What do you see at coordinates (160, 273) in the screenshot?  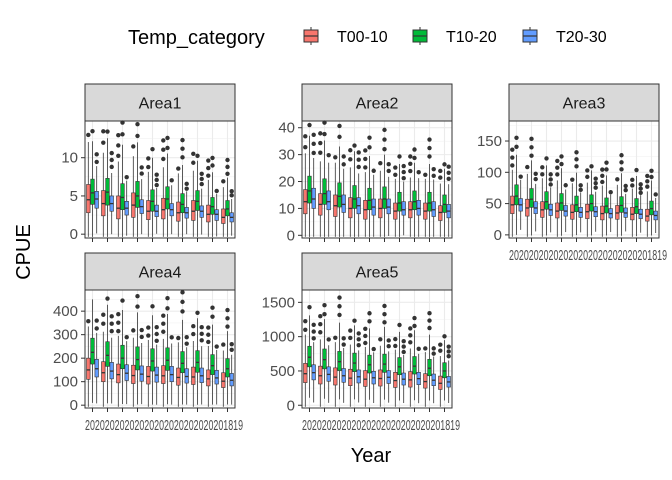 I see `strip-label: Area4` at bounding box center [160, 273].